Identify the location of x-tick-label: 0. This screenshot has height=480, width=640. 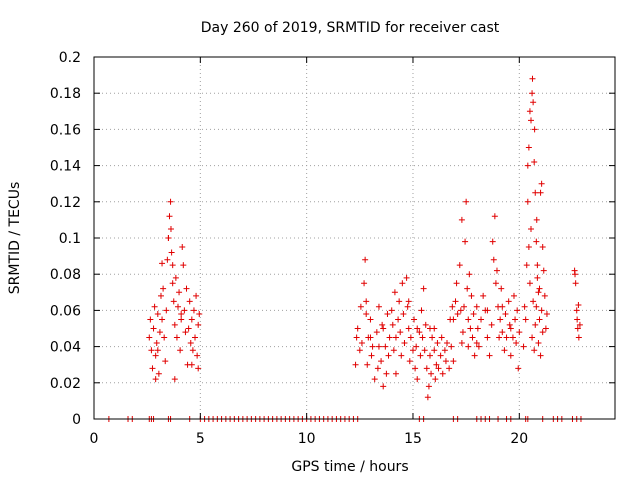
(94, 439).